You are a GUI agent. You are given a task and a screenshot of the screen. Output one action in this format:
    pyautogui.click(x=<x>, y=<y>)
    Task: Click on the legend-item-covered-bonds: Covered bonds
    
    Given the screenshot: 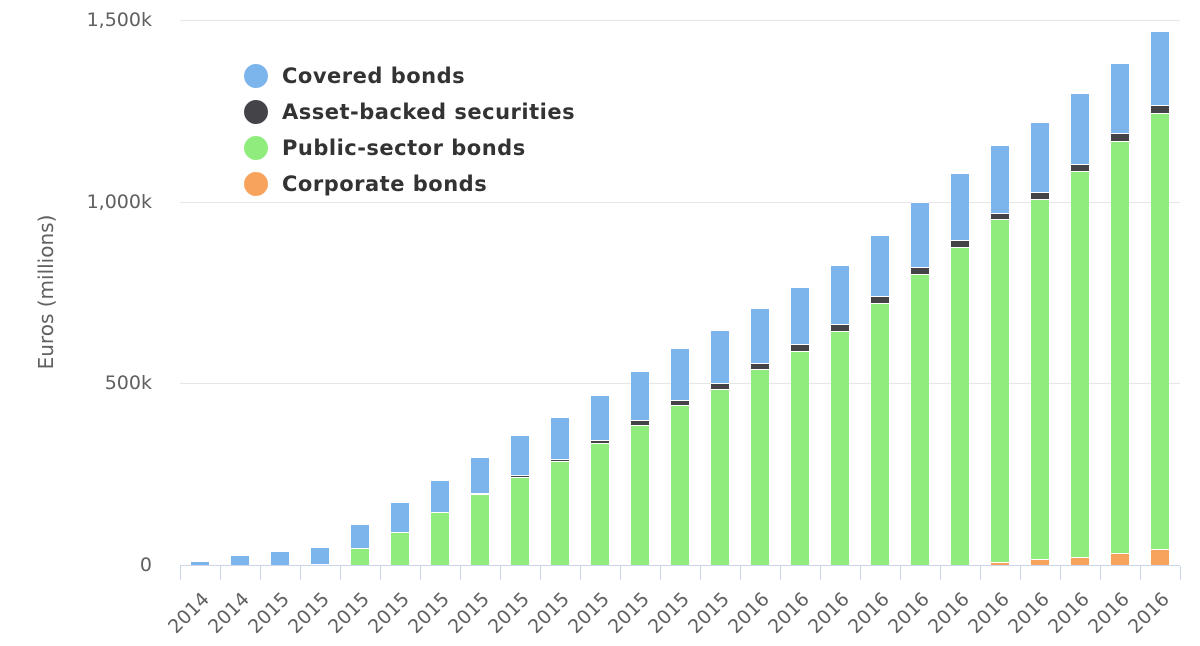 What is the action you would take?
    pyautogui.click(x=409, y=76)
    